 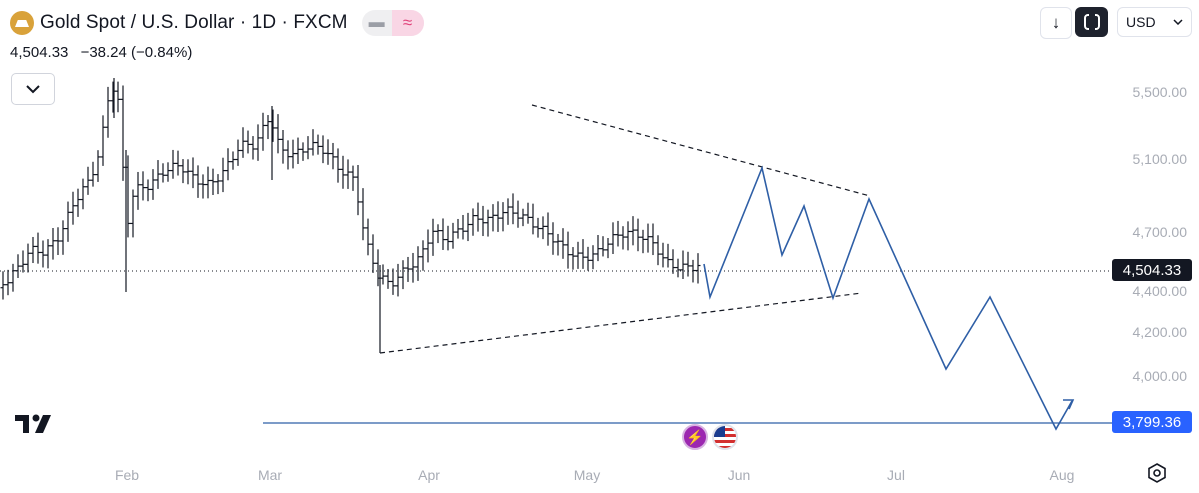 What do you see at coordinates (1152, 422) in the screenshot?
I see `target-price-badge: 3,799.36` at bounding box center [1152, 422].